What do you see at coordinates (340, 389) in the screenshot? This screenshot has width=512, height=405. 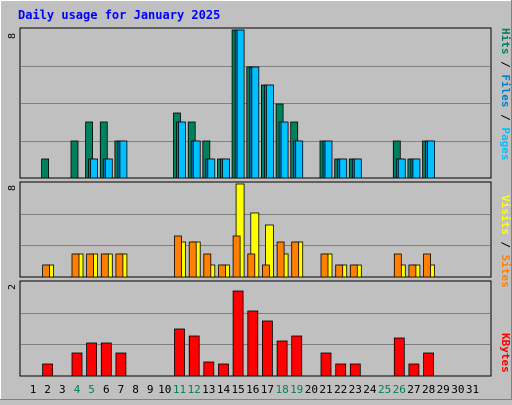 I see `day-label-22: 22` at bounding box center [340, 389].